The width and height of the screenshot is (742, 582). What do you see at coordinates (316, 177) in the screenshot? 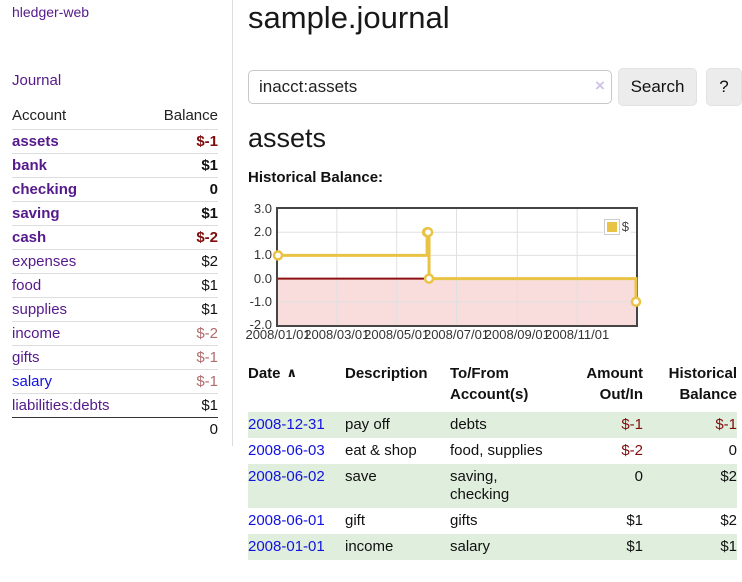
I see `chart-title: Historical Balance:` at bounding box center [316, 177].